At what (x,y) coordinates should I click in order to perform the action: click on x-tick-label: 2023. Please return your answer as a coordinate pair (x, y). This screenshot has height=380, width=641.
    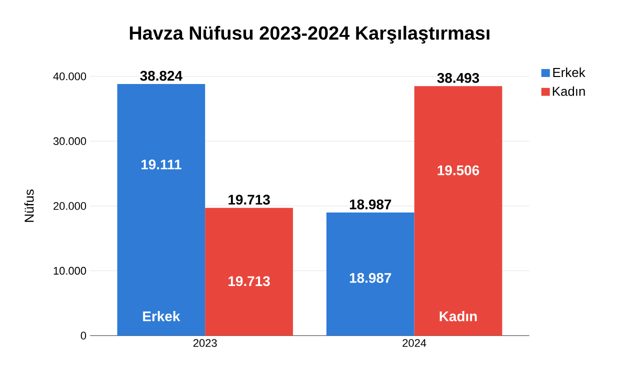
    Looking at the image, I should click on (205, 343).